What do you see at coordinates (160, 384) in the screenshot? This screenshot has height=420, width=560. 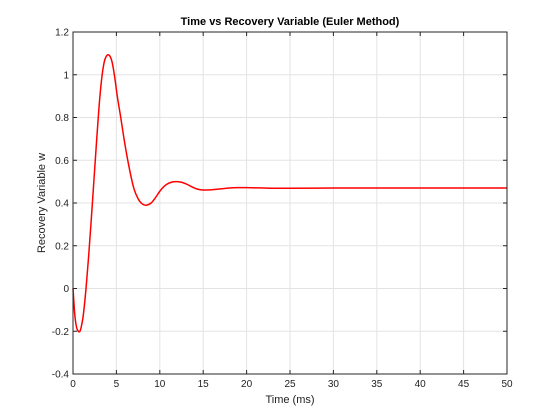 I see `x-tick-label: 10` at bounding box center [160, 384].